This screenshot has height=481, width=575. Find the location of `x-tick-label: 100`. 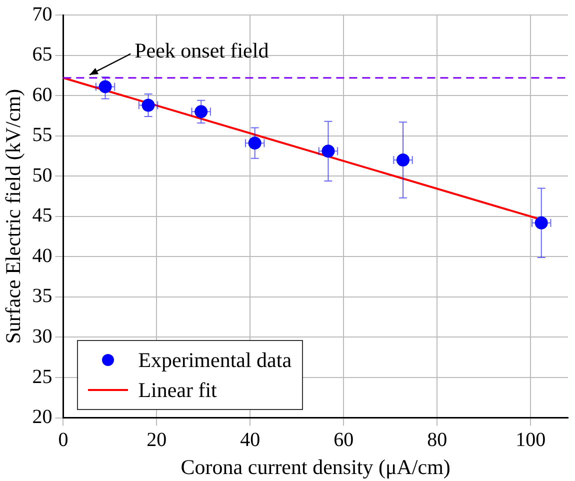

x-tick-label: 100 is located at coordinates (531, 440).